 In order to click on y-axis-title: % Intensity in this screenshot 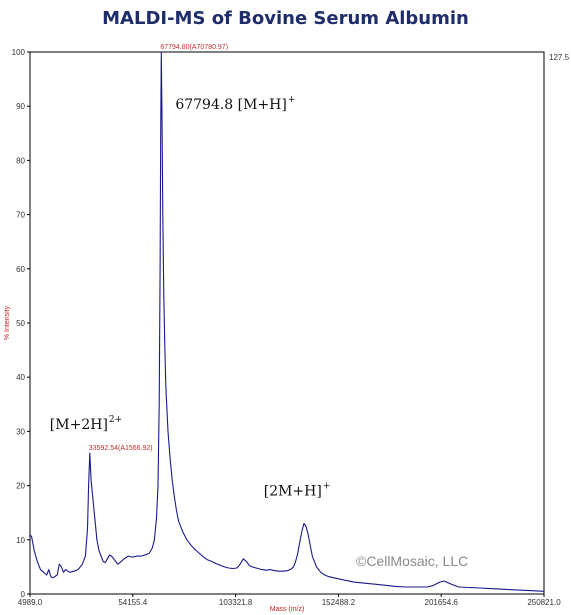, I will do `click(7, 322)`.